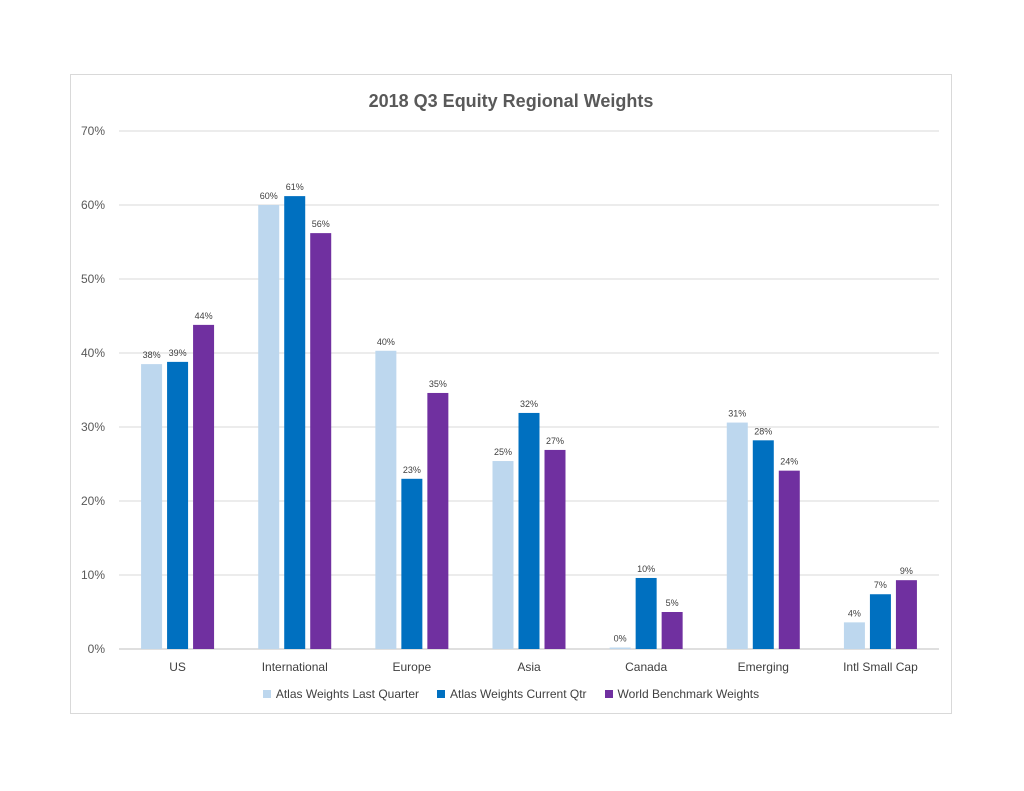 This screenshot has height=791, width=1024. Describe the element at coordinates (608, 694) in the screenshot. I see `legend-swatch-benchmark` at that location.